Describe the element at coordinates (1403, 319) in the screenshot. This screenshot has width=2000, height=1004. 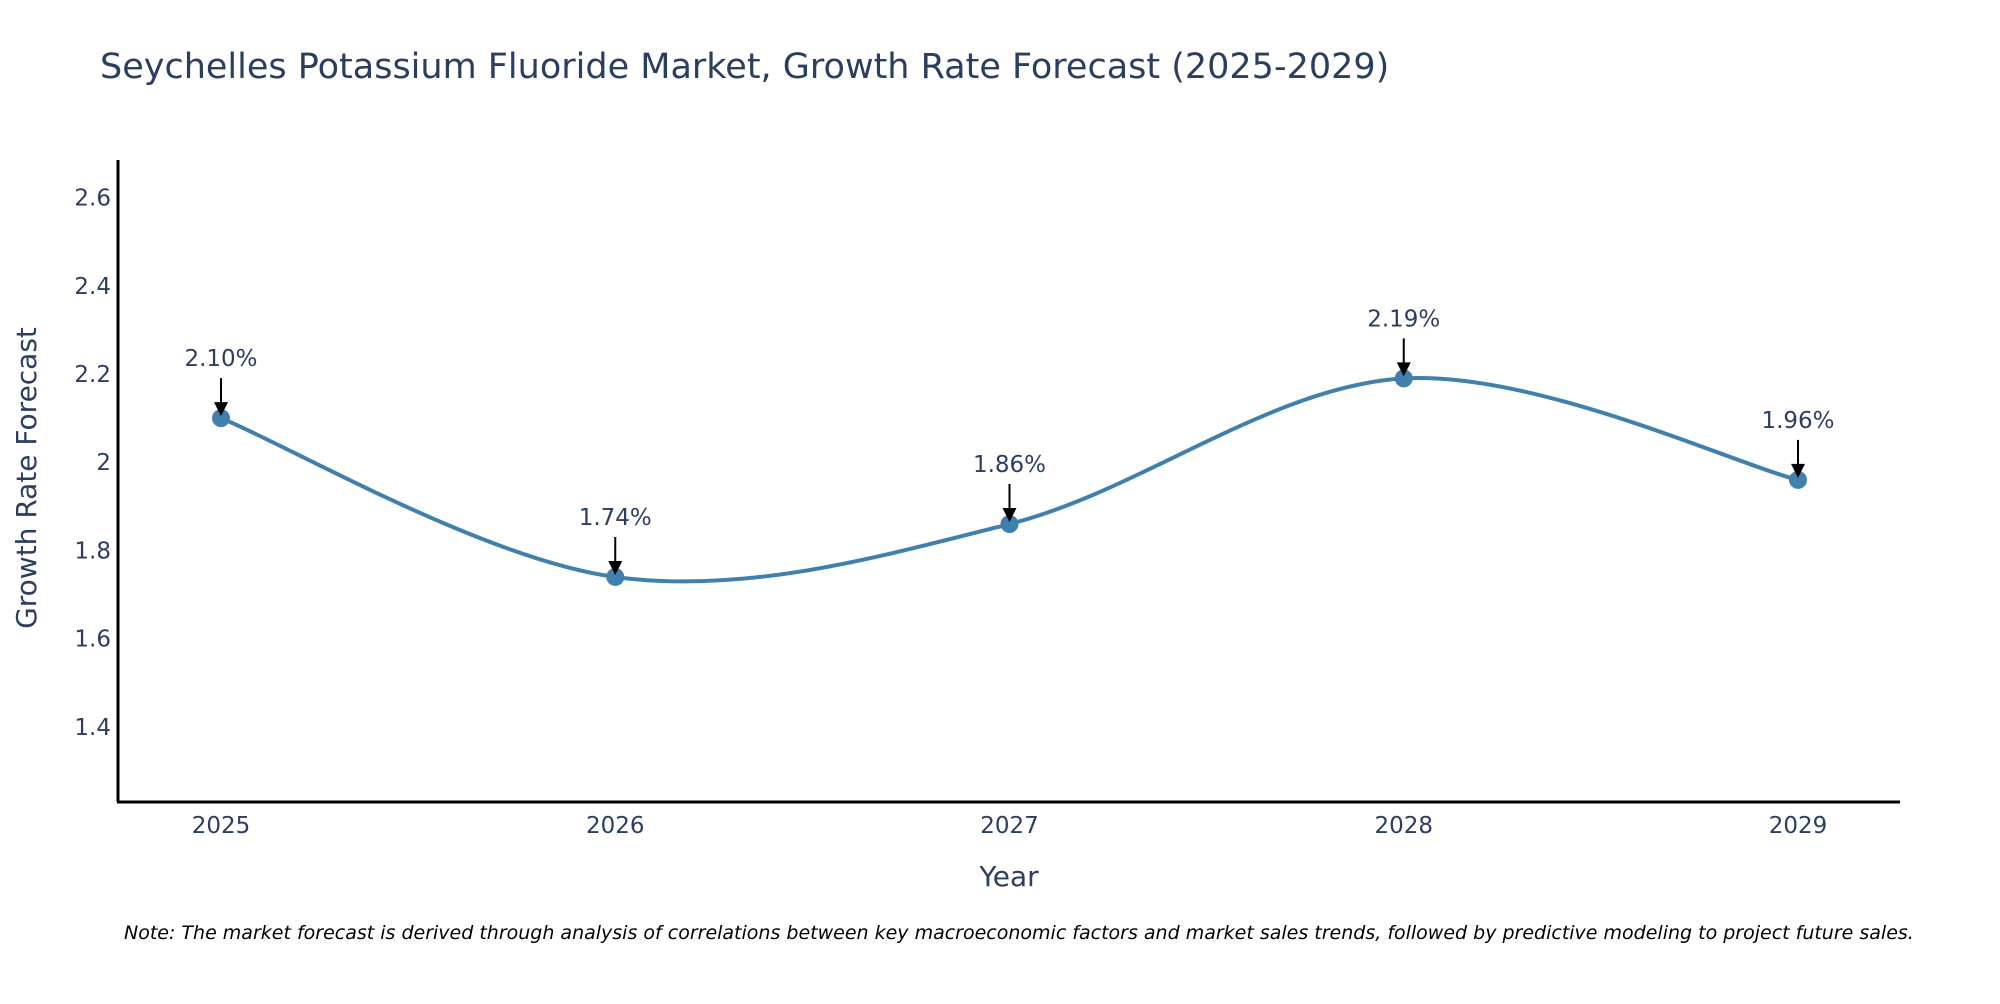
I see `data-label: 2.19%` at that location.